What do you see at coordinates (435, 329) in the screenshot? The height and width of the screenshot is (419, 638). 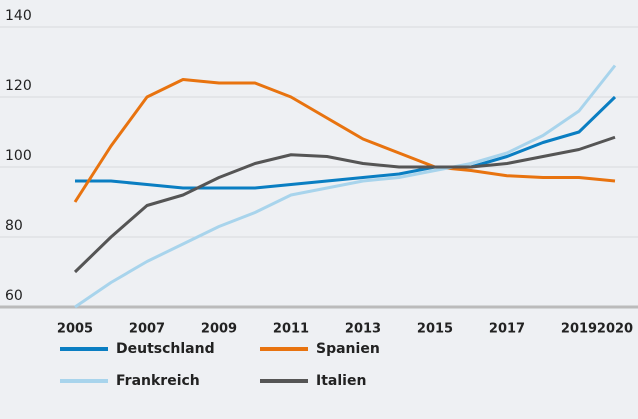 I see `x-tick-label: 2015` at bounding box center [435, 329].